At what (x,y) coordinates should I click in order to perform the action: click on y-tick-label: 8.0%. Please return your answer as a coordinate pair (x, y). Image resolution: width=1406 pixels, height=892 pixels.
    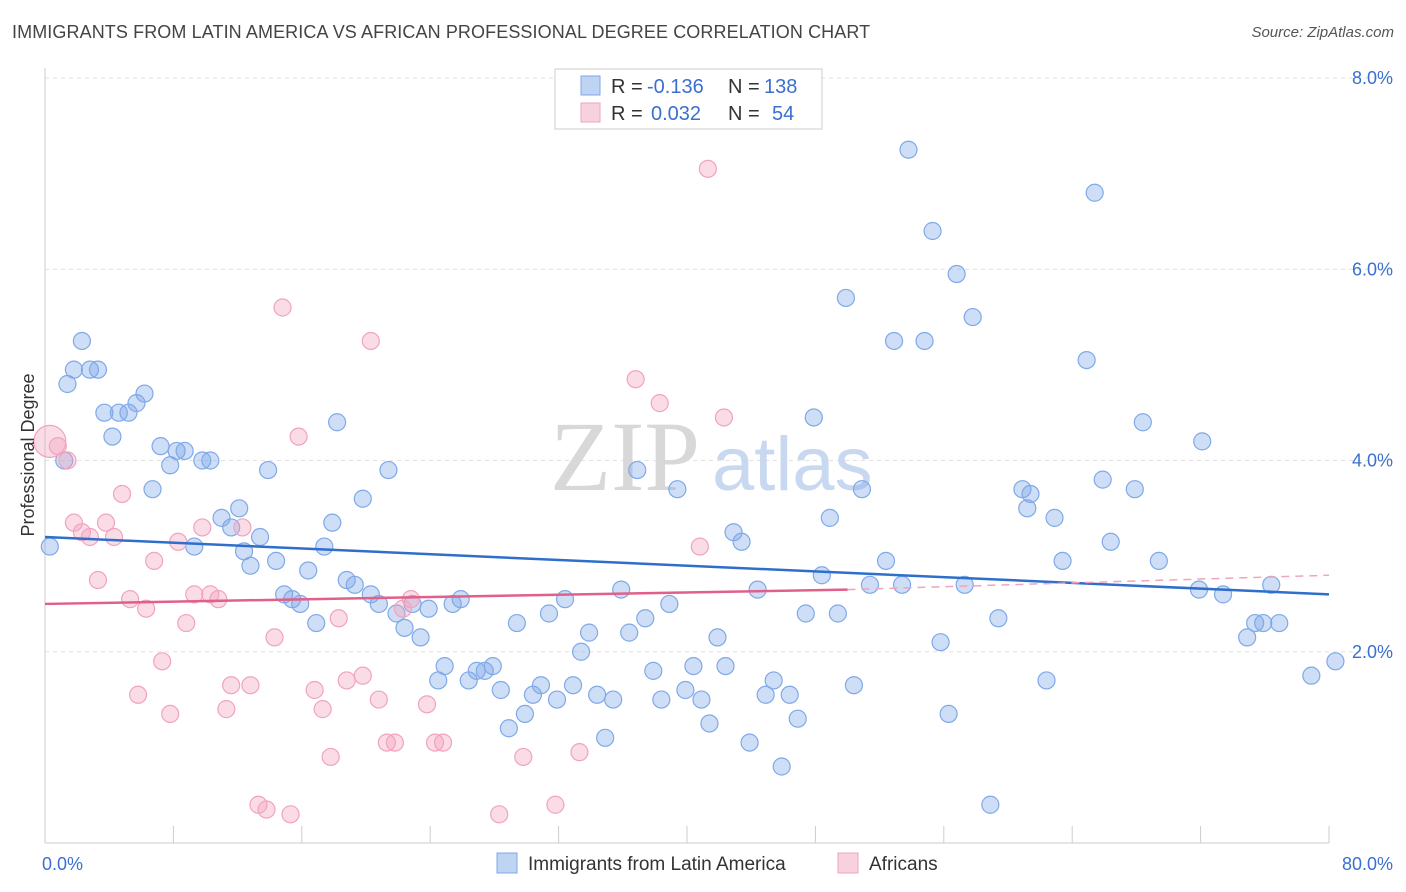
    Looking at the image, I should click on (1372, 78).